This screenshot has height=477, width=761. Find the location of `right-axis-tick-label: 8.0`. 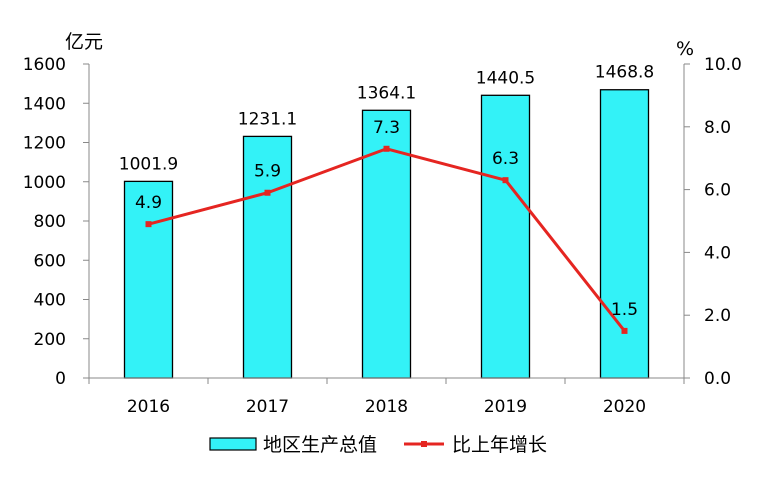

right-axis-tick-label: 8.0 is located at coordinates (717, 128).